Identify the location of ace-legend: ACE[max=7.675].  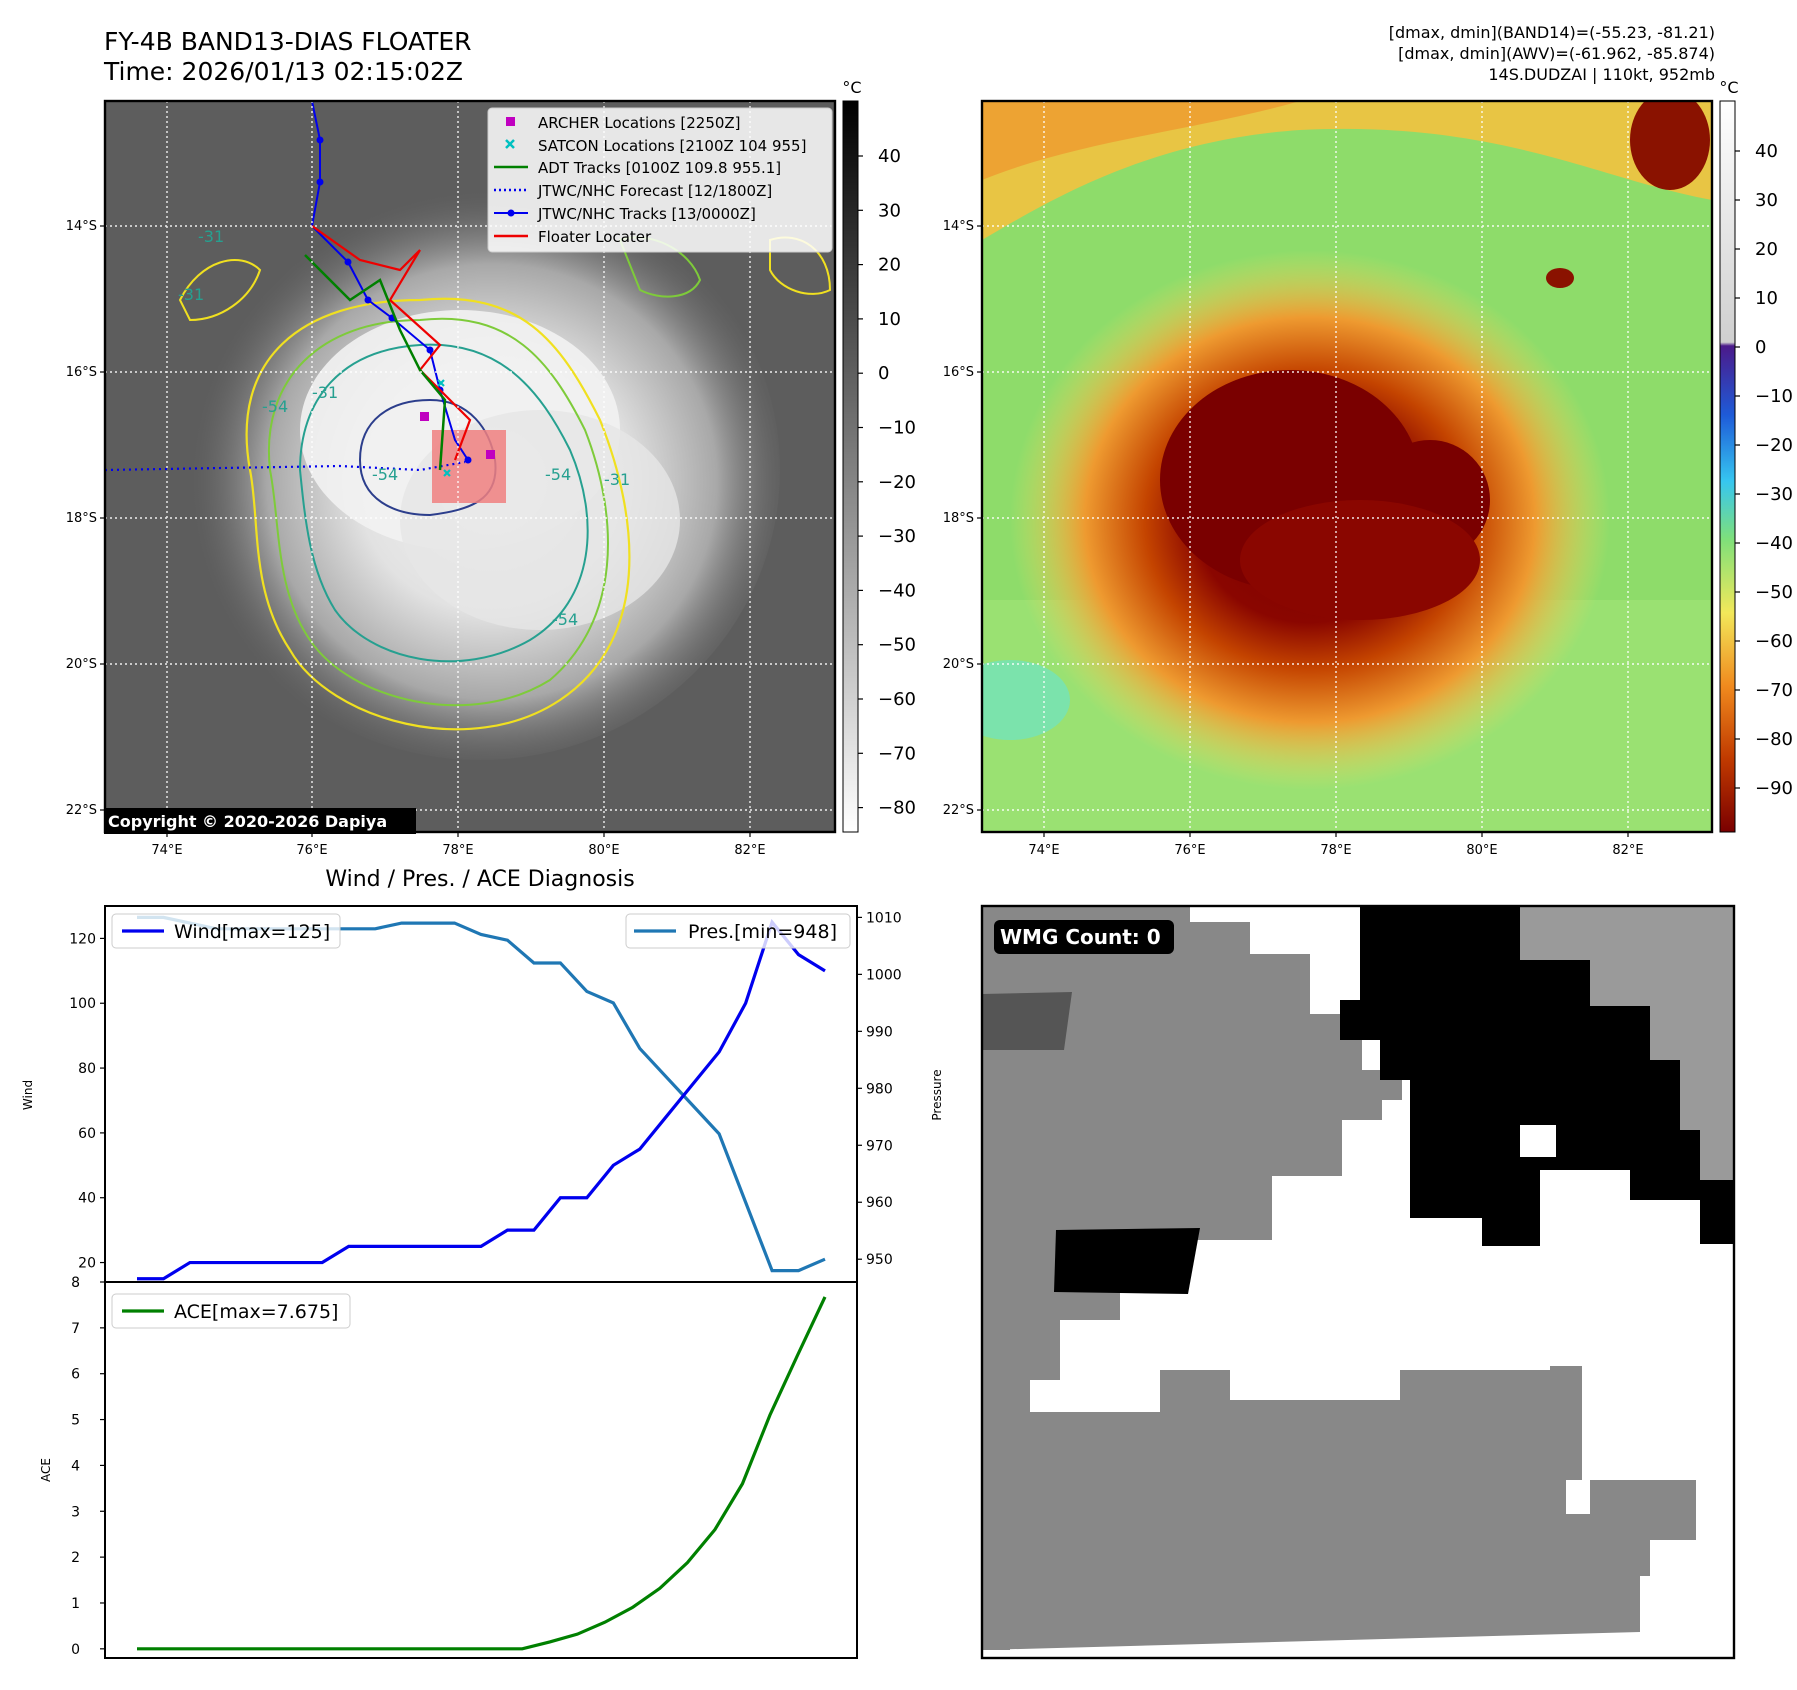
(231, 1311).